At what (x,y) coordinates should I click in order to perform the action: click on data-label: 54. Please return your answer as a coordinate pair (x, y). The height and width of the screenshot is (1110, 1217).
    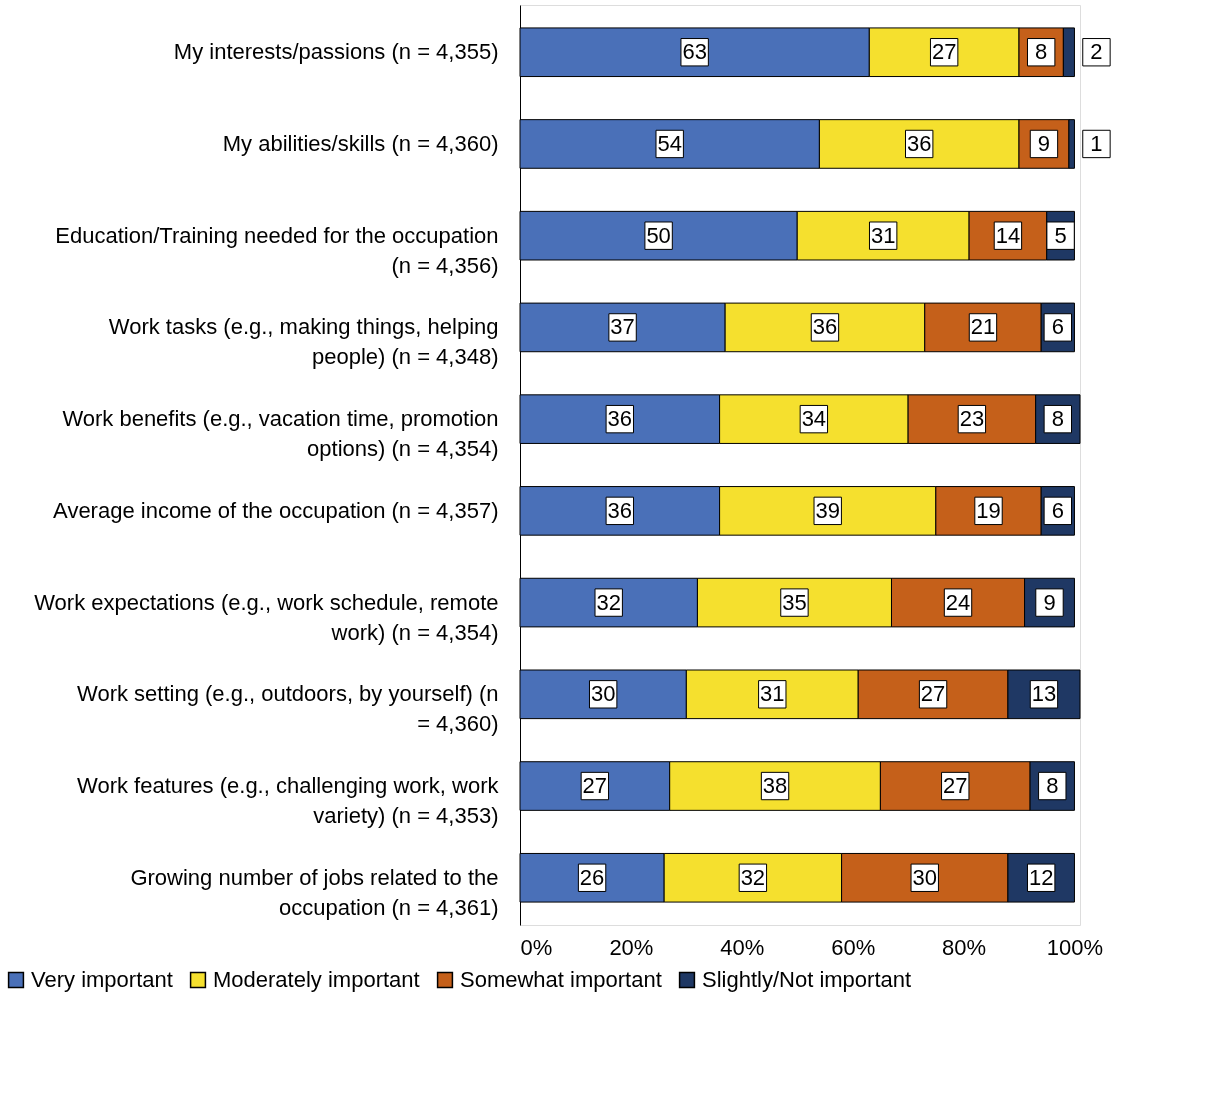
    Looking at the image, I should click on (669, 143).